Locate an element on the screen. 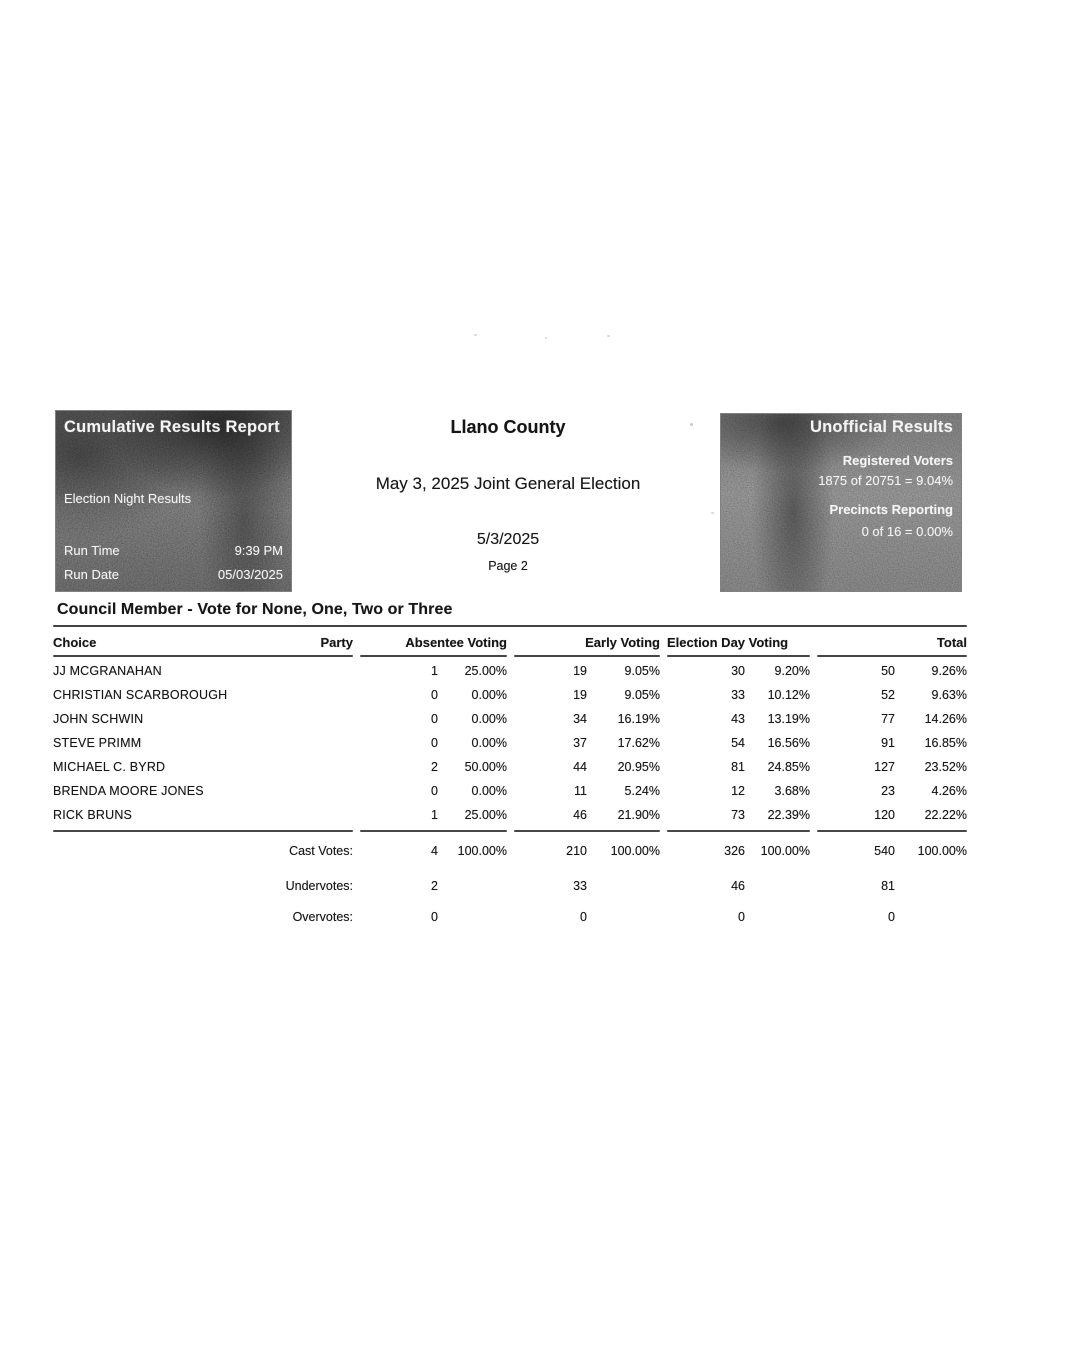 Image resolution: width=1080 pixels, height=1350 pixels. absentee-pct-cell: 25.00% is located at coordinates (485, 815).